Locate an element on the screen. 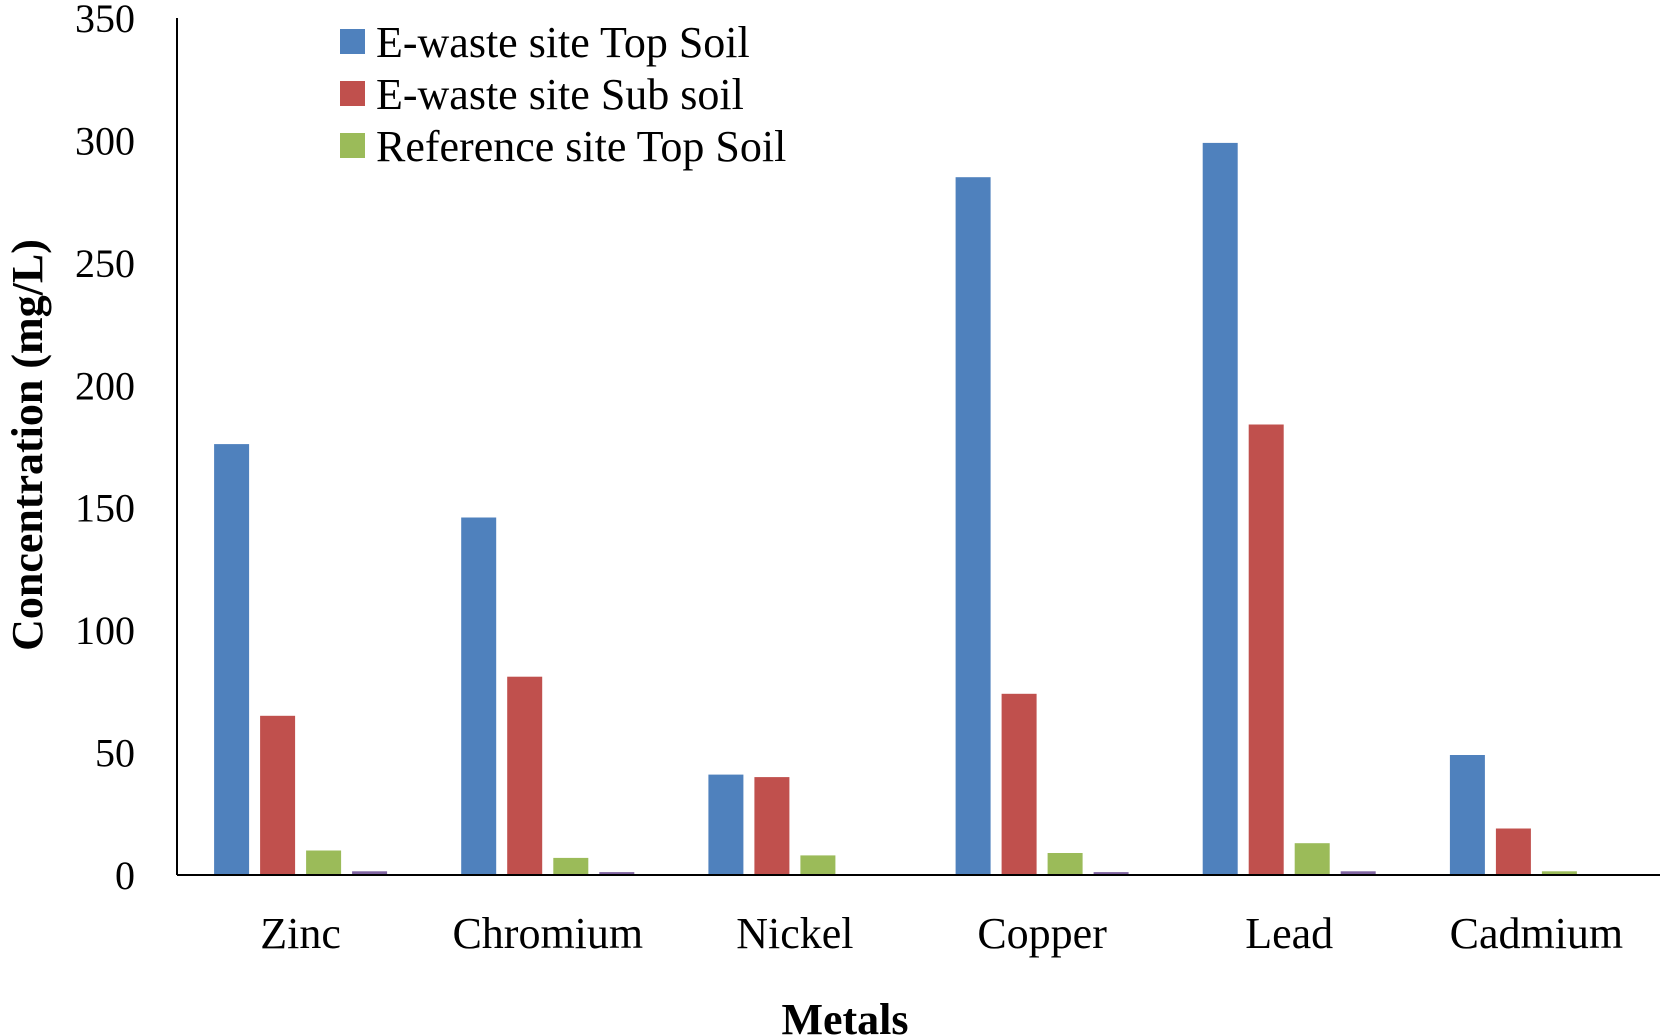 The height and width of the screenshot is (1035, 1666). x-category-labels: Zinc Chromium Nickel Copper Lead Cadmium is located at coordinates (941, 933).